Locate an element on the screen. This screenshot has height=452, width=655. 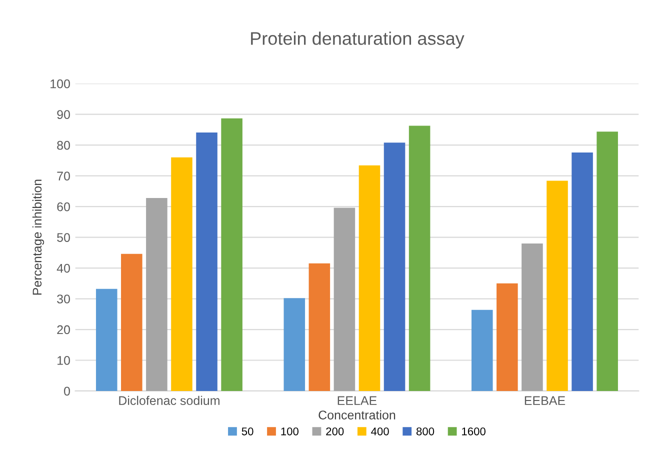
legend-label: 50 is located at coordinates (248, 431).